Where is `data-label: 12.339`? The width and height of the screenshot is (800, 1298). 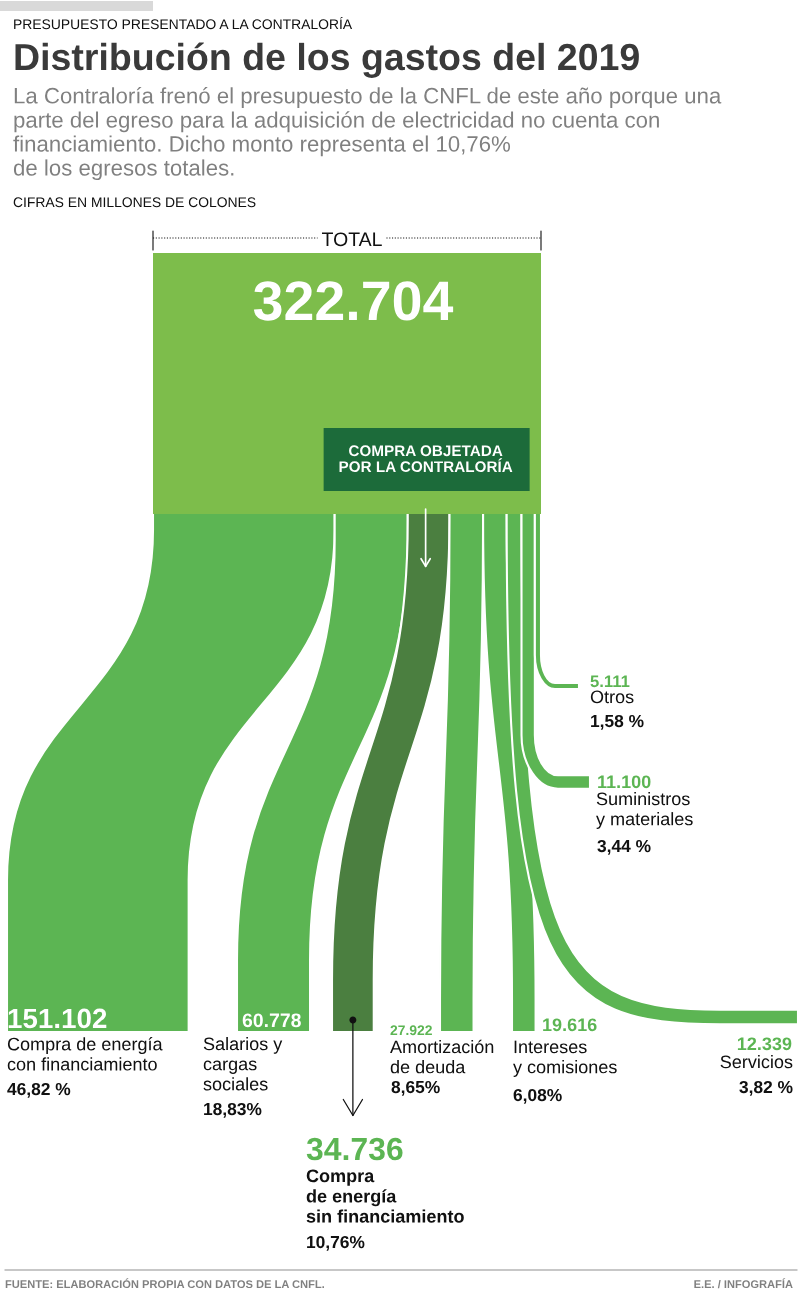 data-label: 12.339 is located at coordinates (764, 1044).